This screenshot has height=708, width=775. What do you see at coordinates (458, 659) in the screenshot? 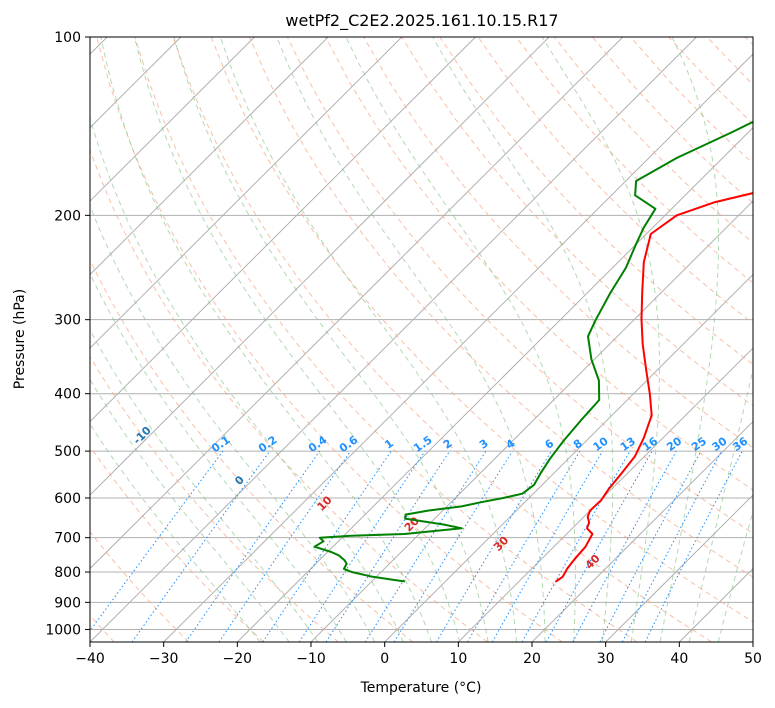
I see `x-tick-label: 10` at bounding box center [458, 659].